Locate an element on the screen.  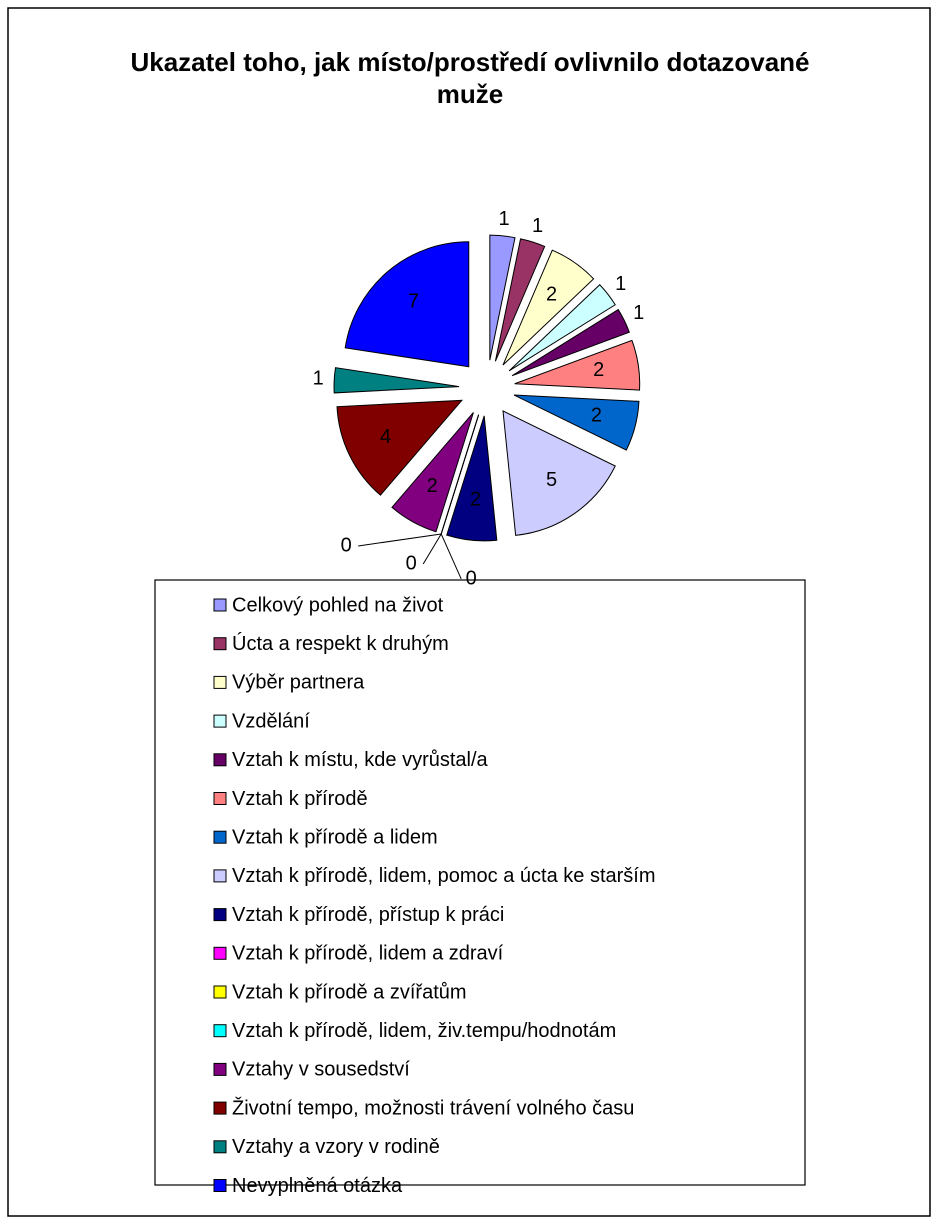
legend-label: Nevyplněná otázka is located at coordinates (317, 1186).